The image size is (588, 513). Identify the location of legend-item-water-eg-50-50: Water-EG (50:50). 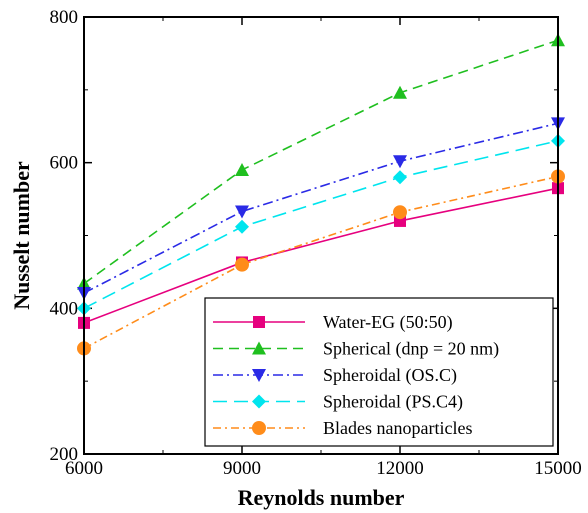
(333, 322).